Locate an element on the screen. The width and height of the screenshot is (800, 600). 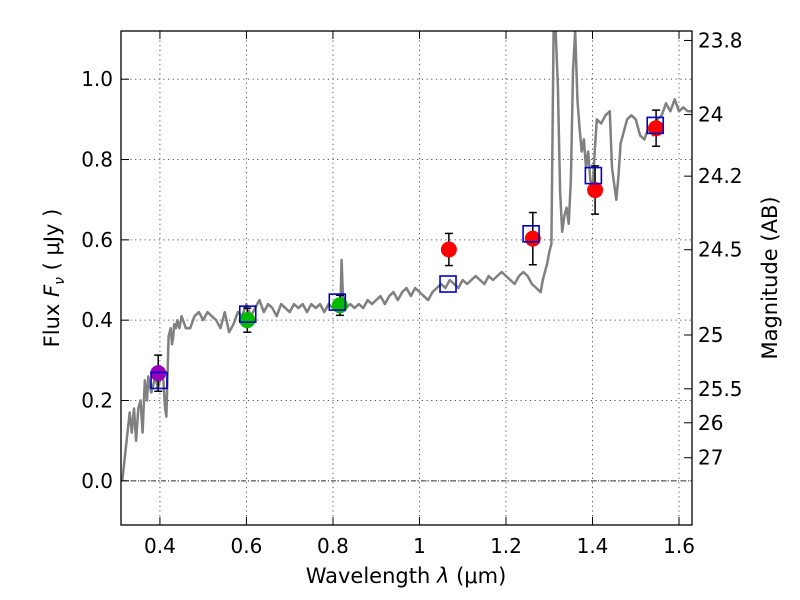
y2-axis-label: Magnitude (AB) is located at coordinates (770, 277).